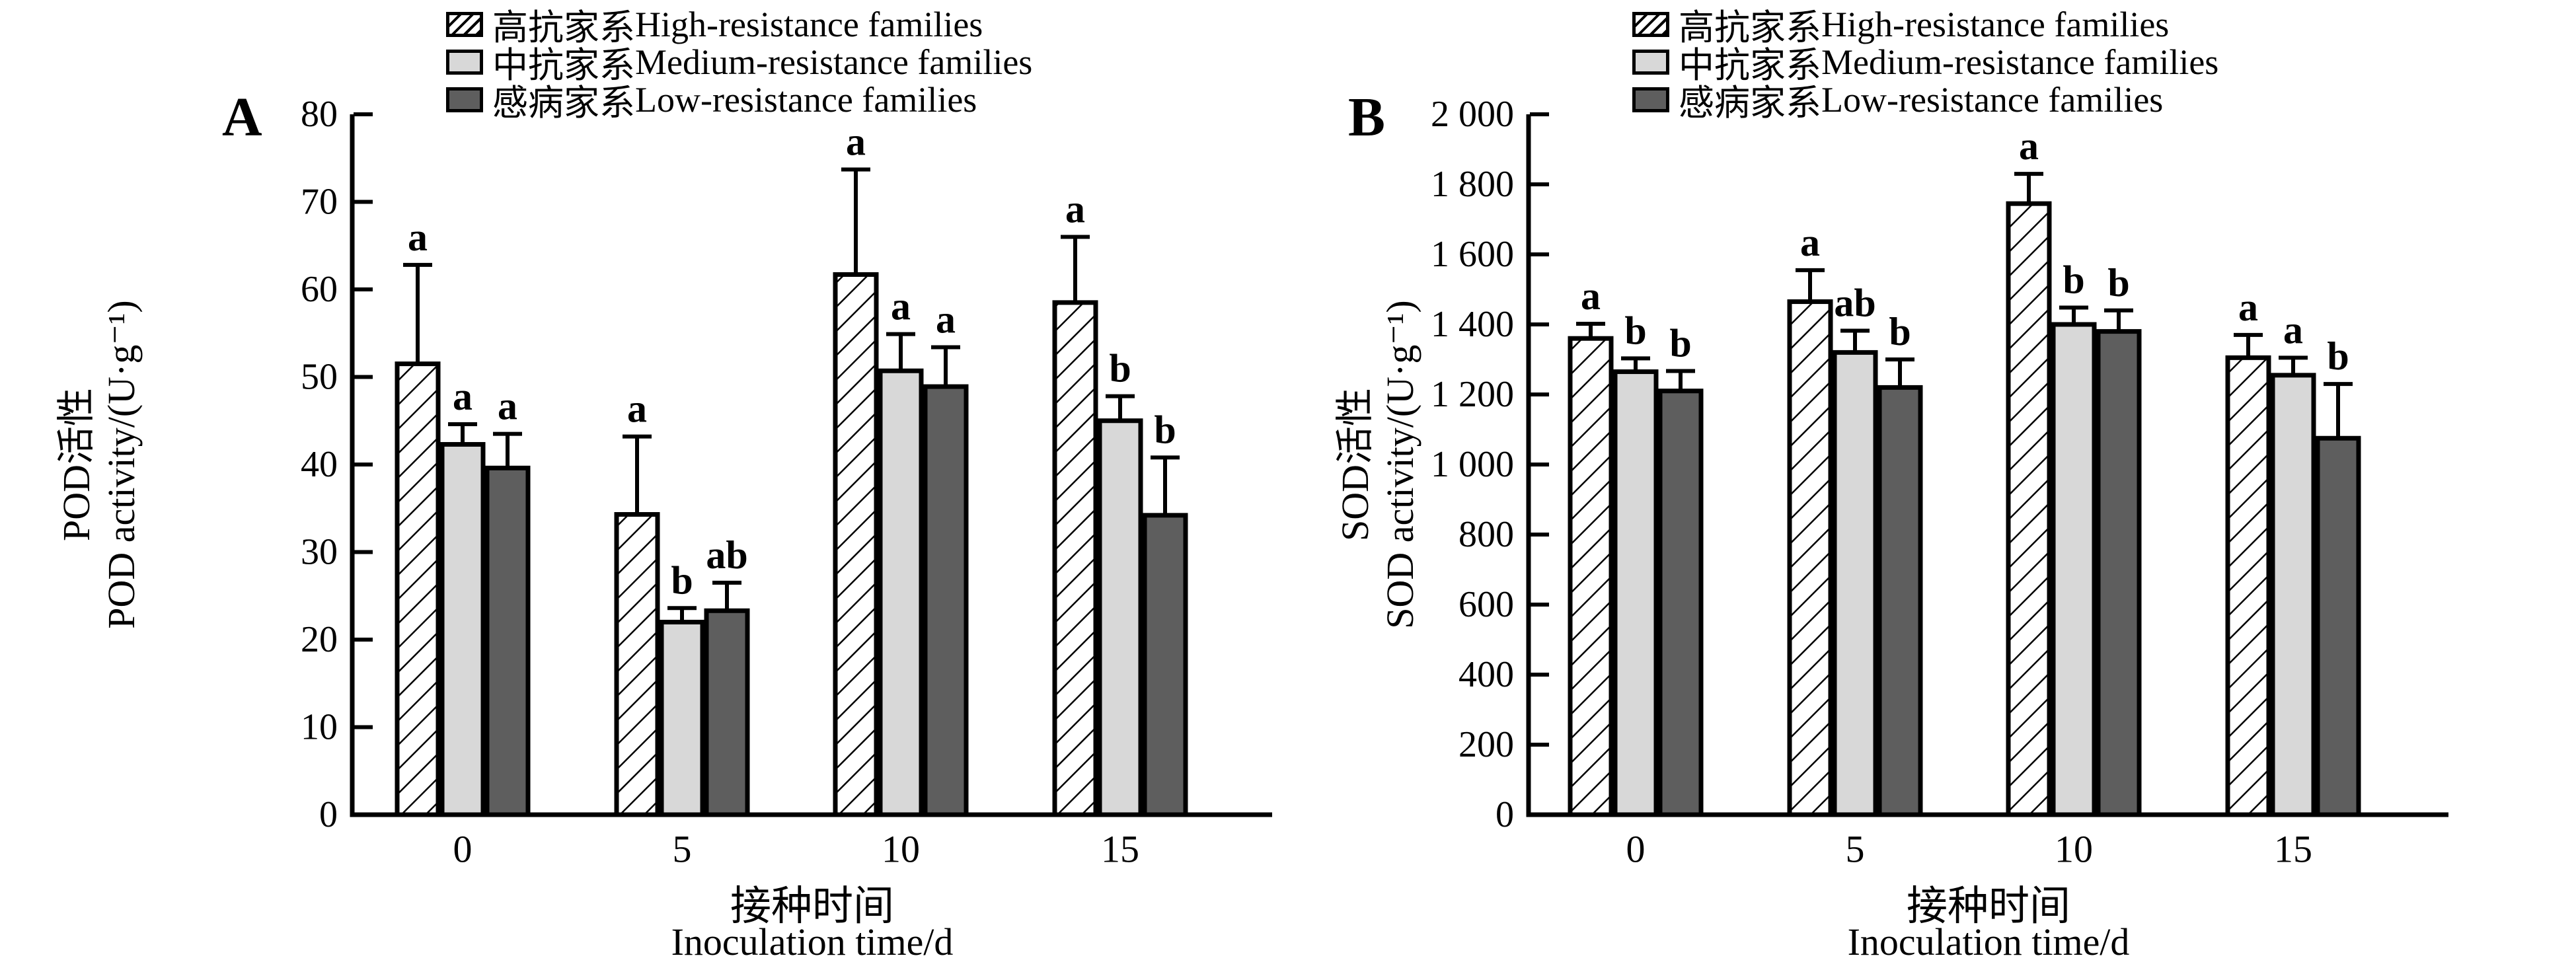 The width and height of the screenshot is (2576, 968). What do you see at coordinates (1075, 559) in the screenshot?
I see `bar-high-day15` at bounding box center [1075, 559].